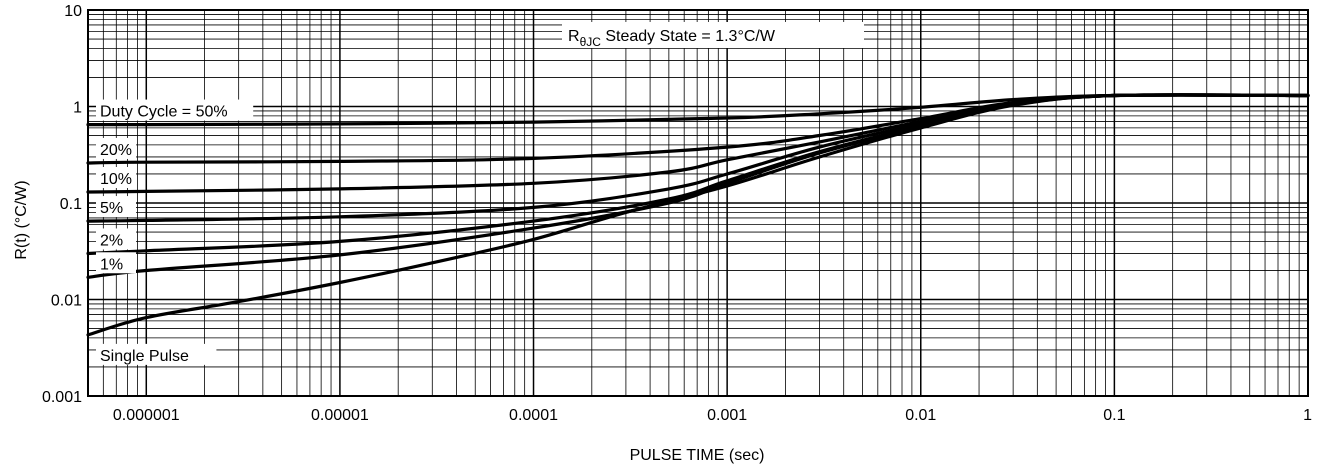  I want to click on y-axis-title: R(t) (°C/W), so click(21, 219).